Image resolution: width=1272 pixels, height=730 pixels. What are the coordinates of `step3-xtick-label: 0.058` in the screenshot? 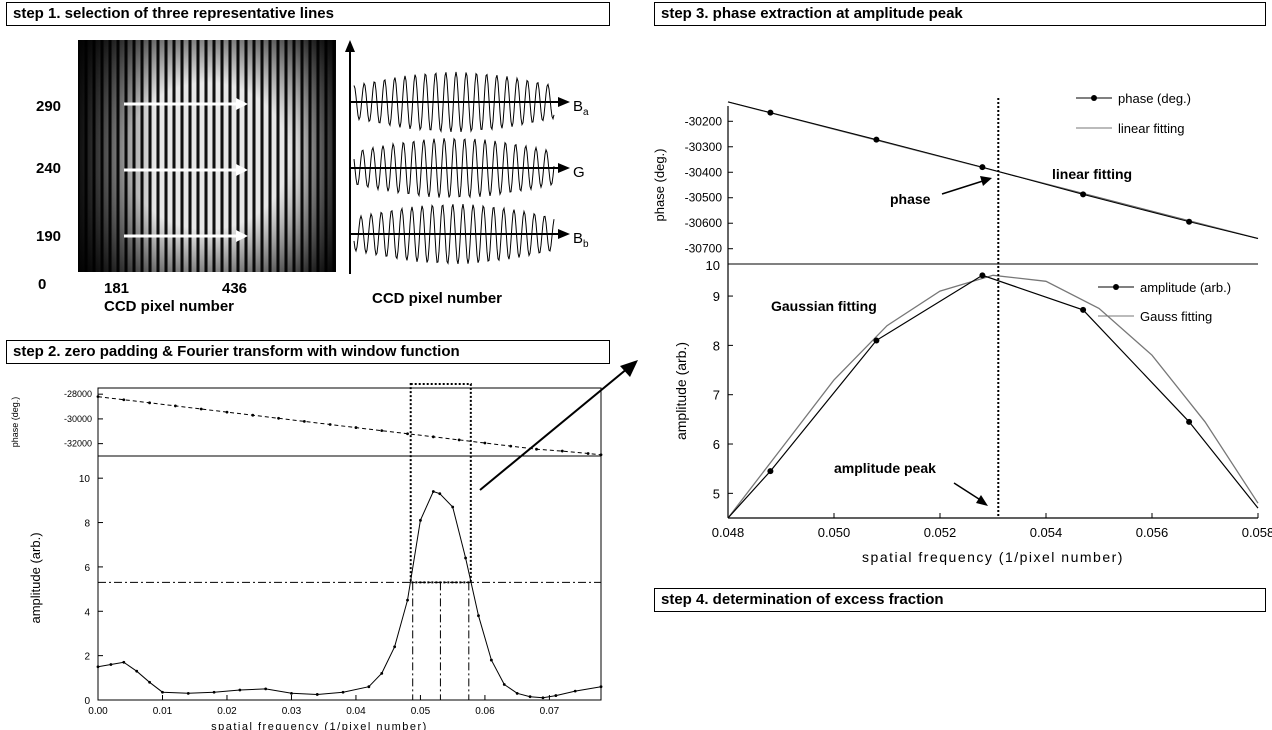 It's located at (1257, 532).